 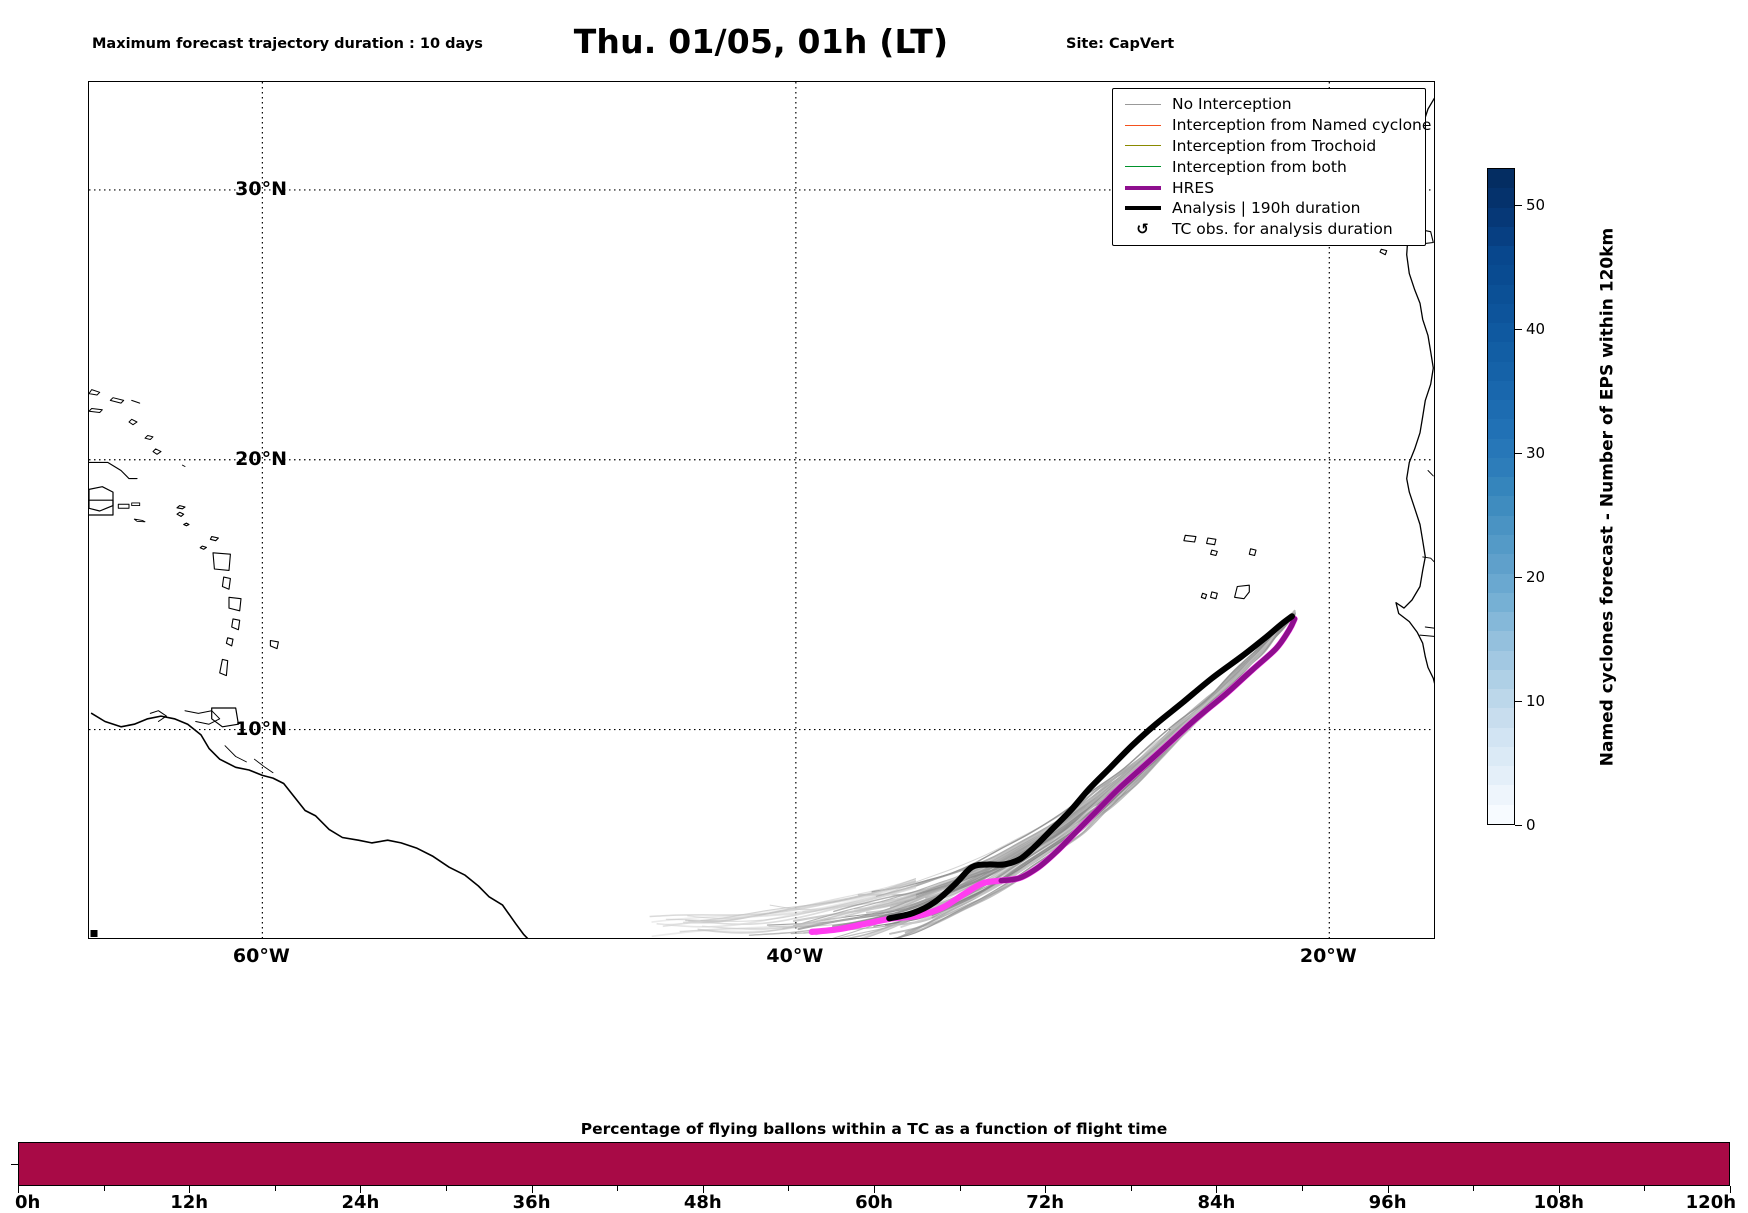 What do you see at coordinates (1711, 1202) in the screenshot?
I see `percentage-bar-ticklabel: 120h` at bounding box center [1711, 1202].